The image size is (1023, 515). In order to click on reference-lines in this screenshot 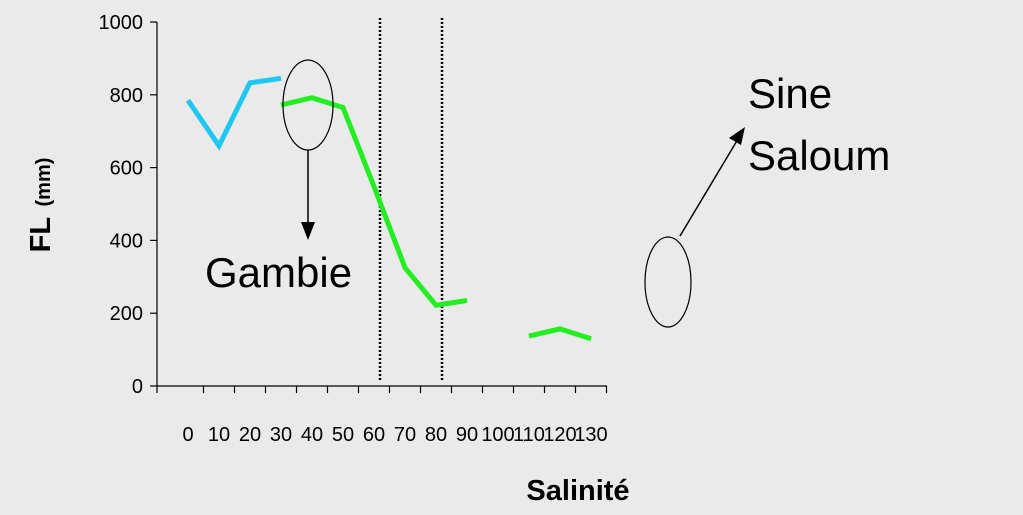, I will do `click(411, 199)`.